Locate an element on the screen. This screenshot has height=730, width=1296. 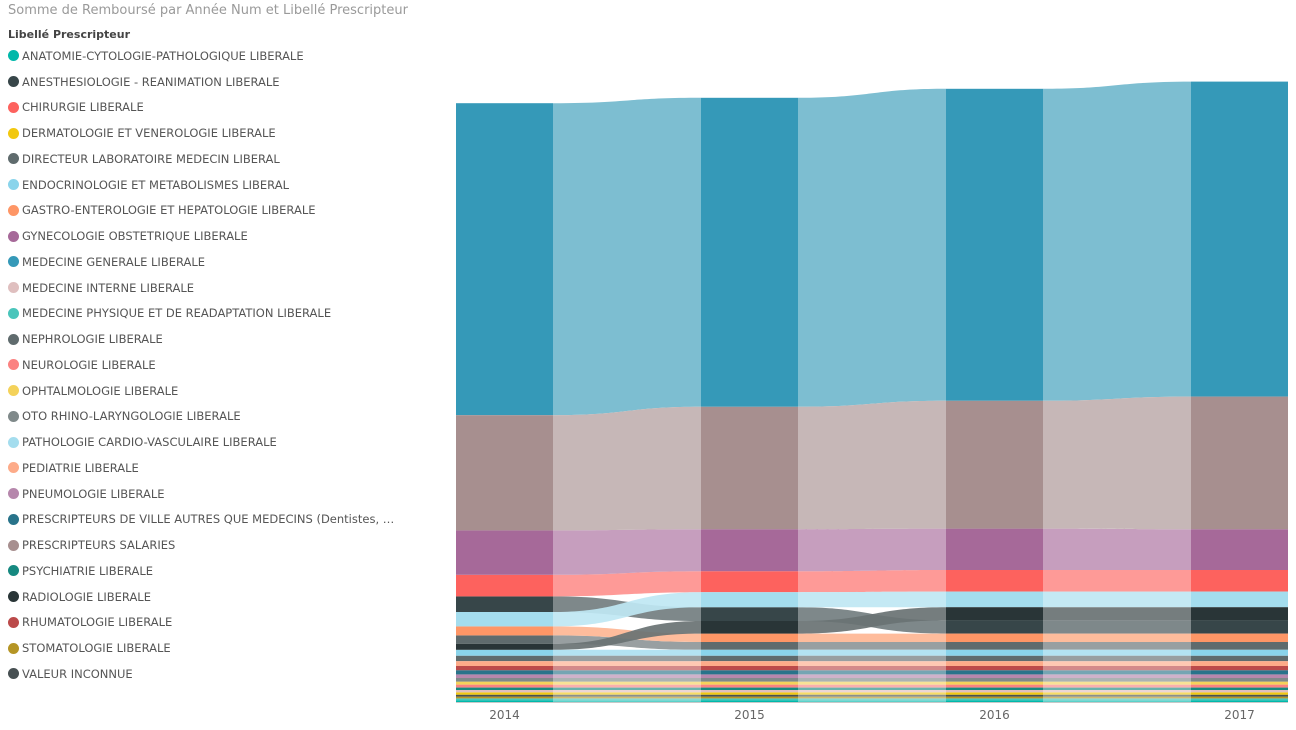
legend-item: DERMATOLOGIE ET VENEROLOGIE LIBERALE is located at coordinates (208, 133).